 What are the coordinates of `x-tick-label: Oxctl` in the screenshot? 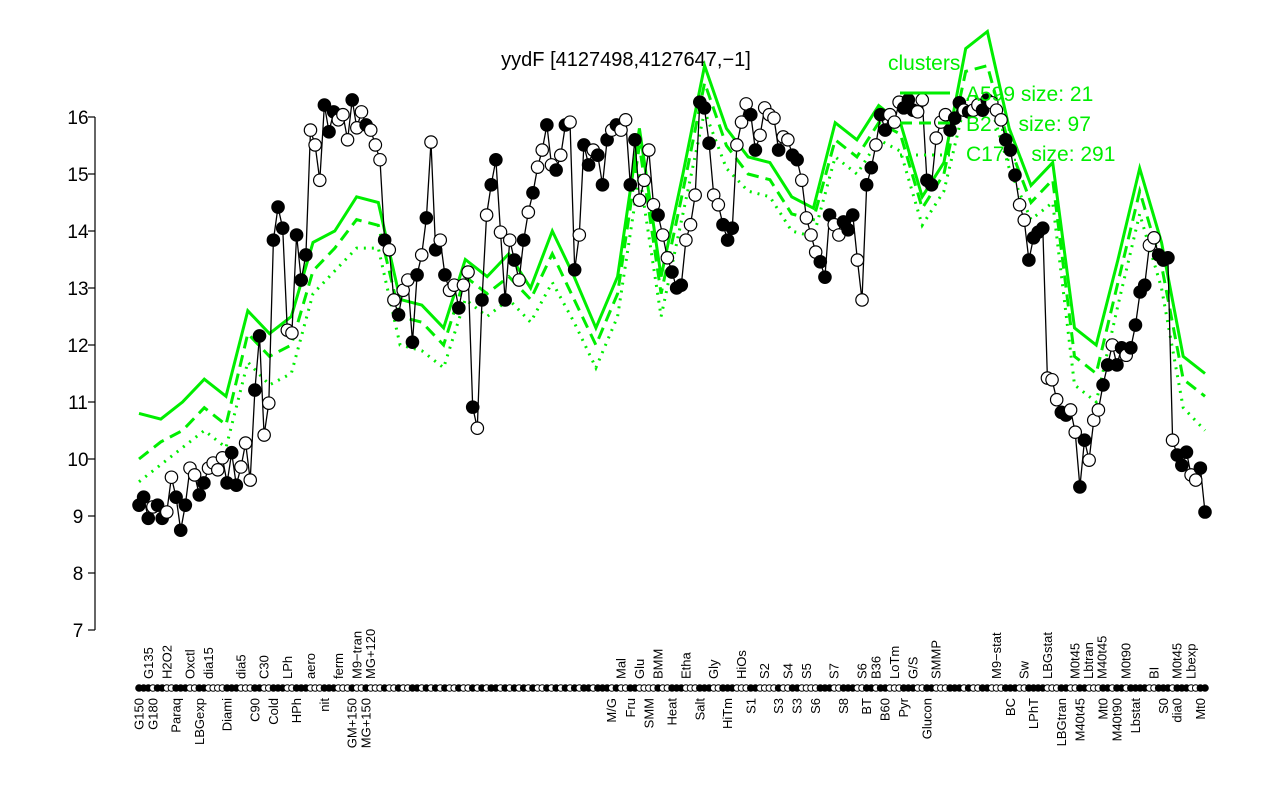 It's located at (190, 664).